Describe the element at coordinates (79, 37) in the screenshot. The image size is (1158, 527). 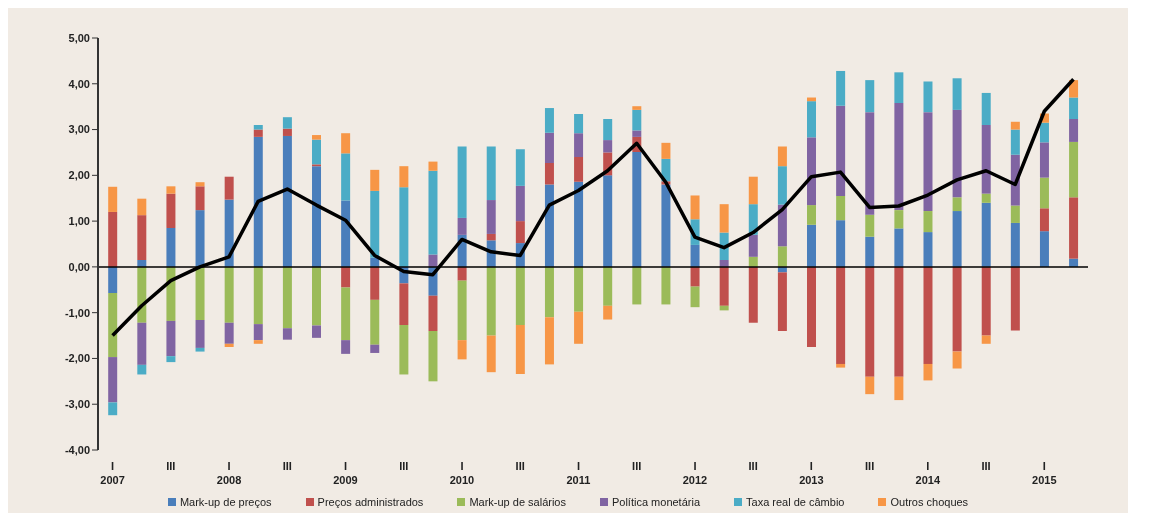
I see `y-tick-label: 5,00` at that location.